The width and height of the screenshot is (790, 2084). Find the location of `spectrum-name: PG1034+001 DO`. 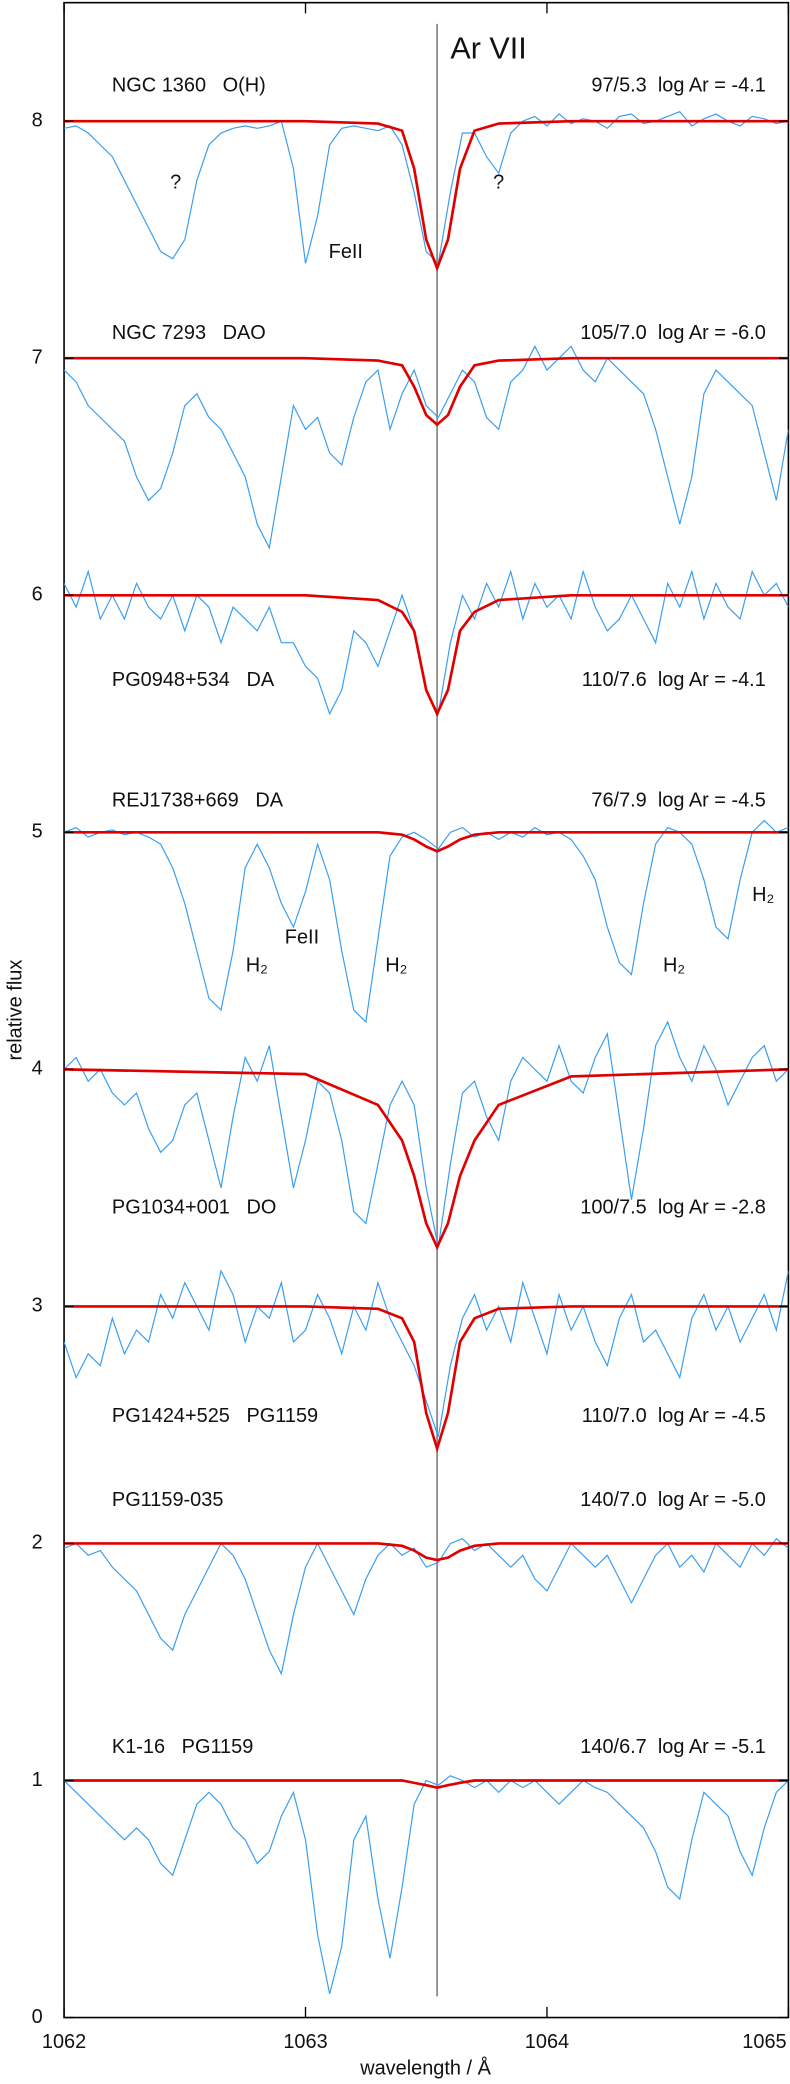

spectrum-name: PG1034+001 DO is located at coordinates (194, 1207).